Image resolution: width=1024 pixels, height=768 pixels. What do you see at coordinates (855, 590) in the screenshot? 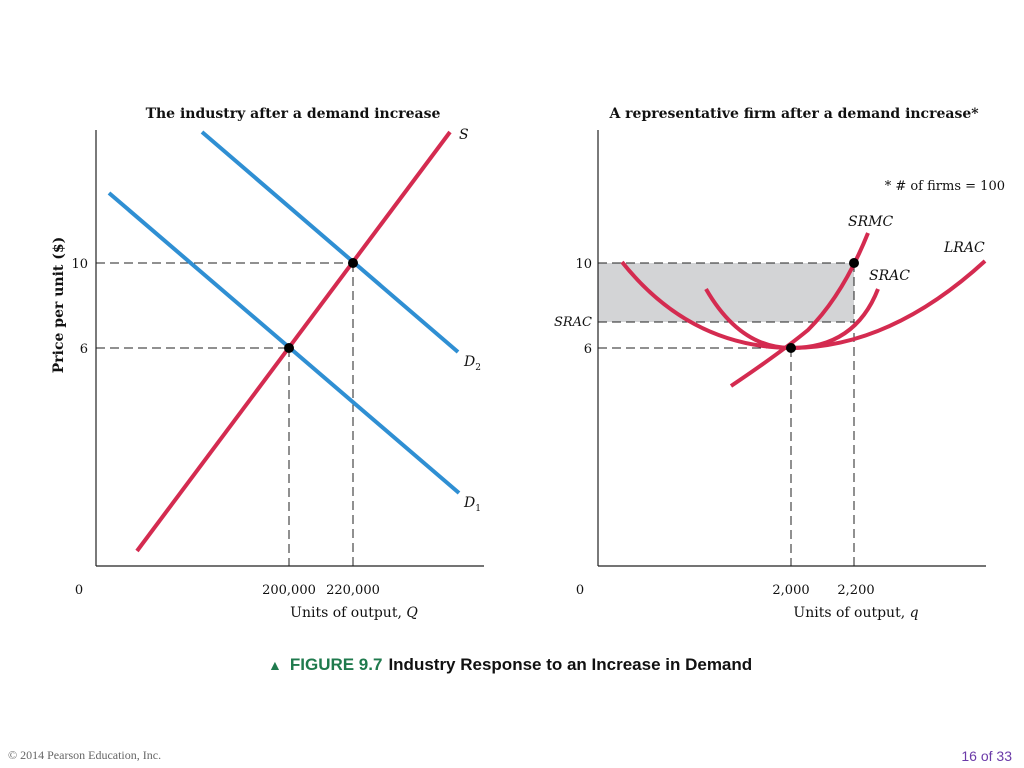
I see `firm-quantity-tick-2200: 2,200` at bounding box center [855, 590].